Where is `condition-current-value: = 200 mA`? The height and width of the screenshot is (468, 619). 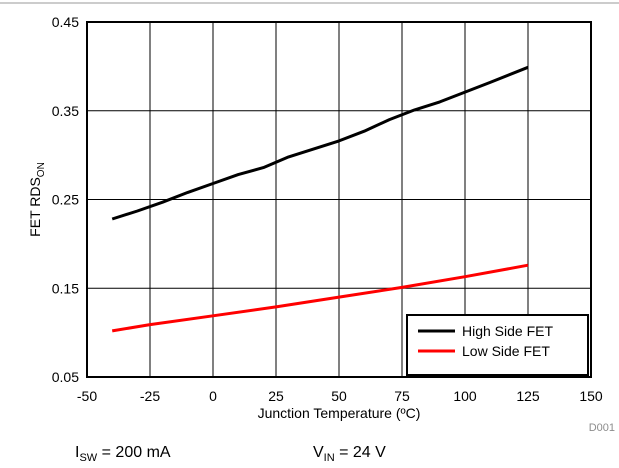
condition-current-value: = 200 mA is located at coordinates (134, 452).